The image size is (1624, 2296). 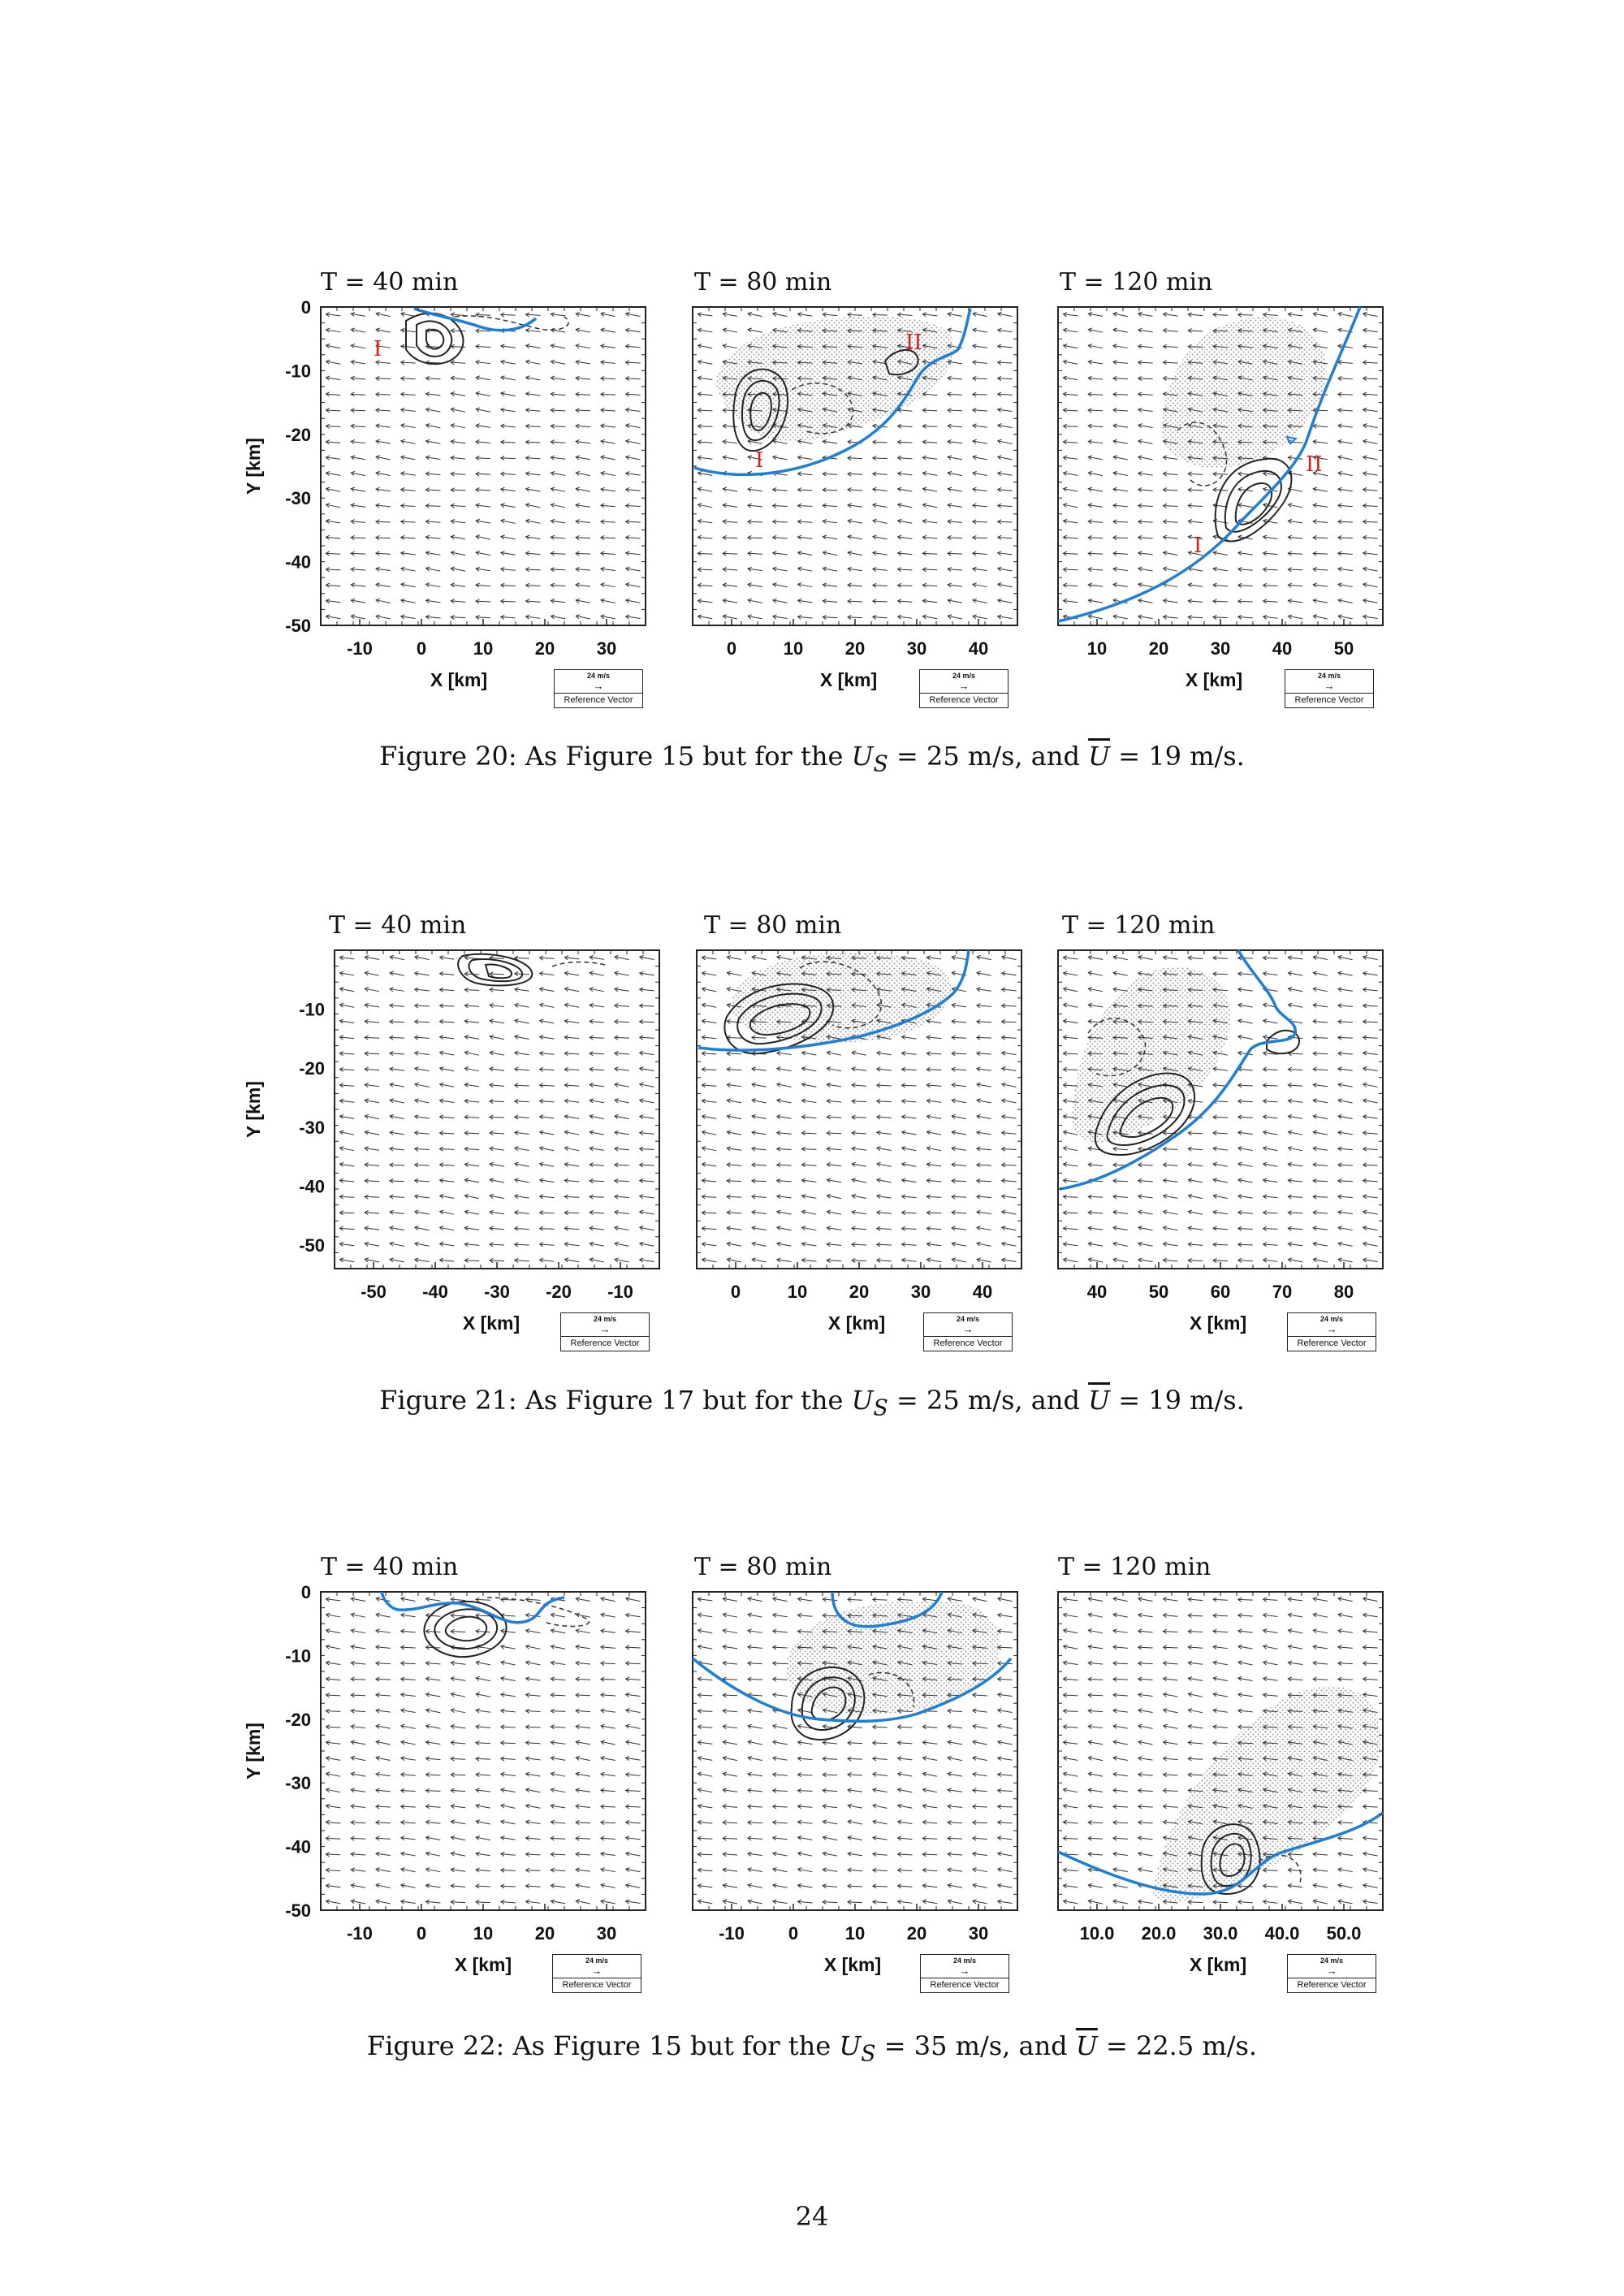 I want to click on plot-area: I II 10 20 30 40 50 X [km], so click(x=1221, y=498).